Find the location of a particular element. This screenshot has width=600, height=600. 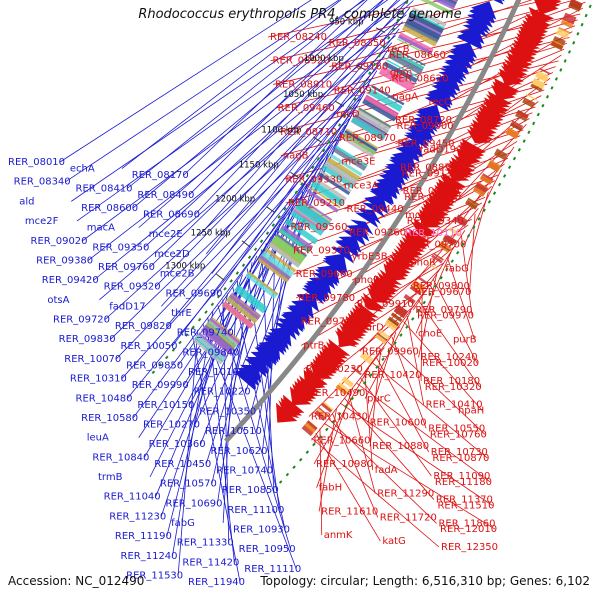

gene-label: RER_09670 is located at coordinates (442, 292).